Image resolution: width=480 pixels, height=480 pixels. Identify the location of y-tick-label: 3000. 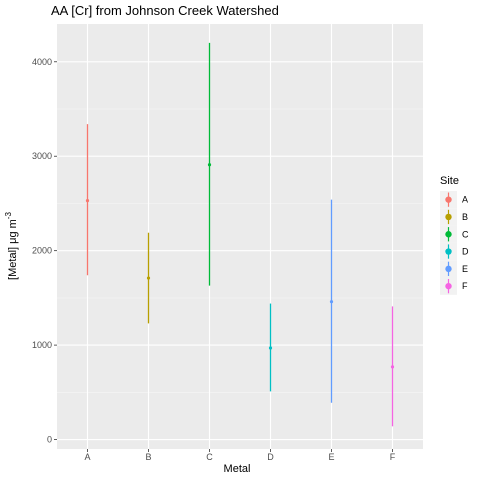
(42, 156).